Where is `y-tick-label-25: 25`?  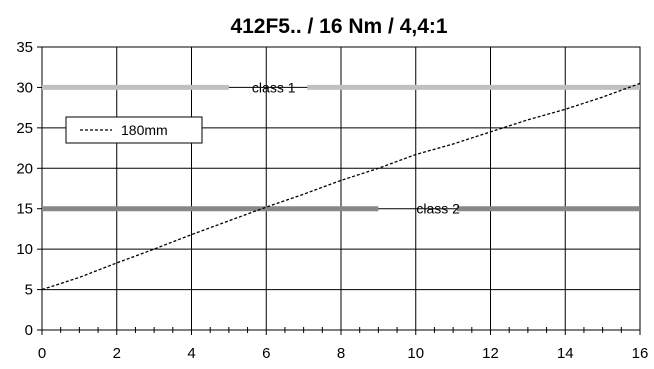
y-tick-label-25: 25 is located at coordinates (24, 128).